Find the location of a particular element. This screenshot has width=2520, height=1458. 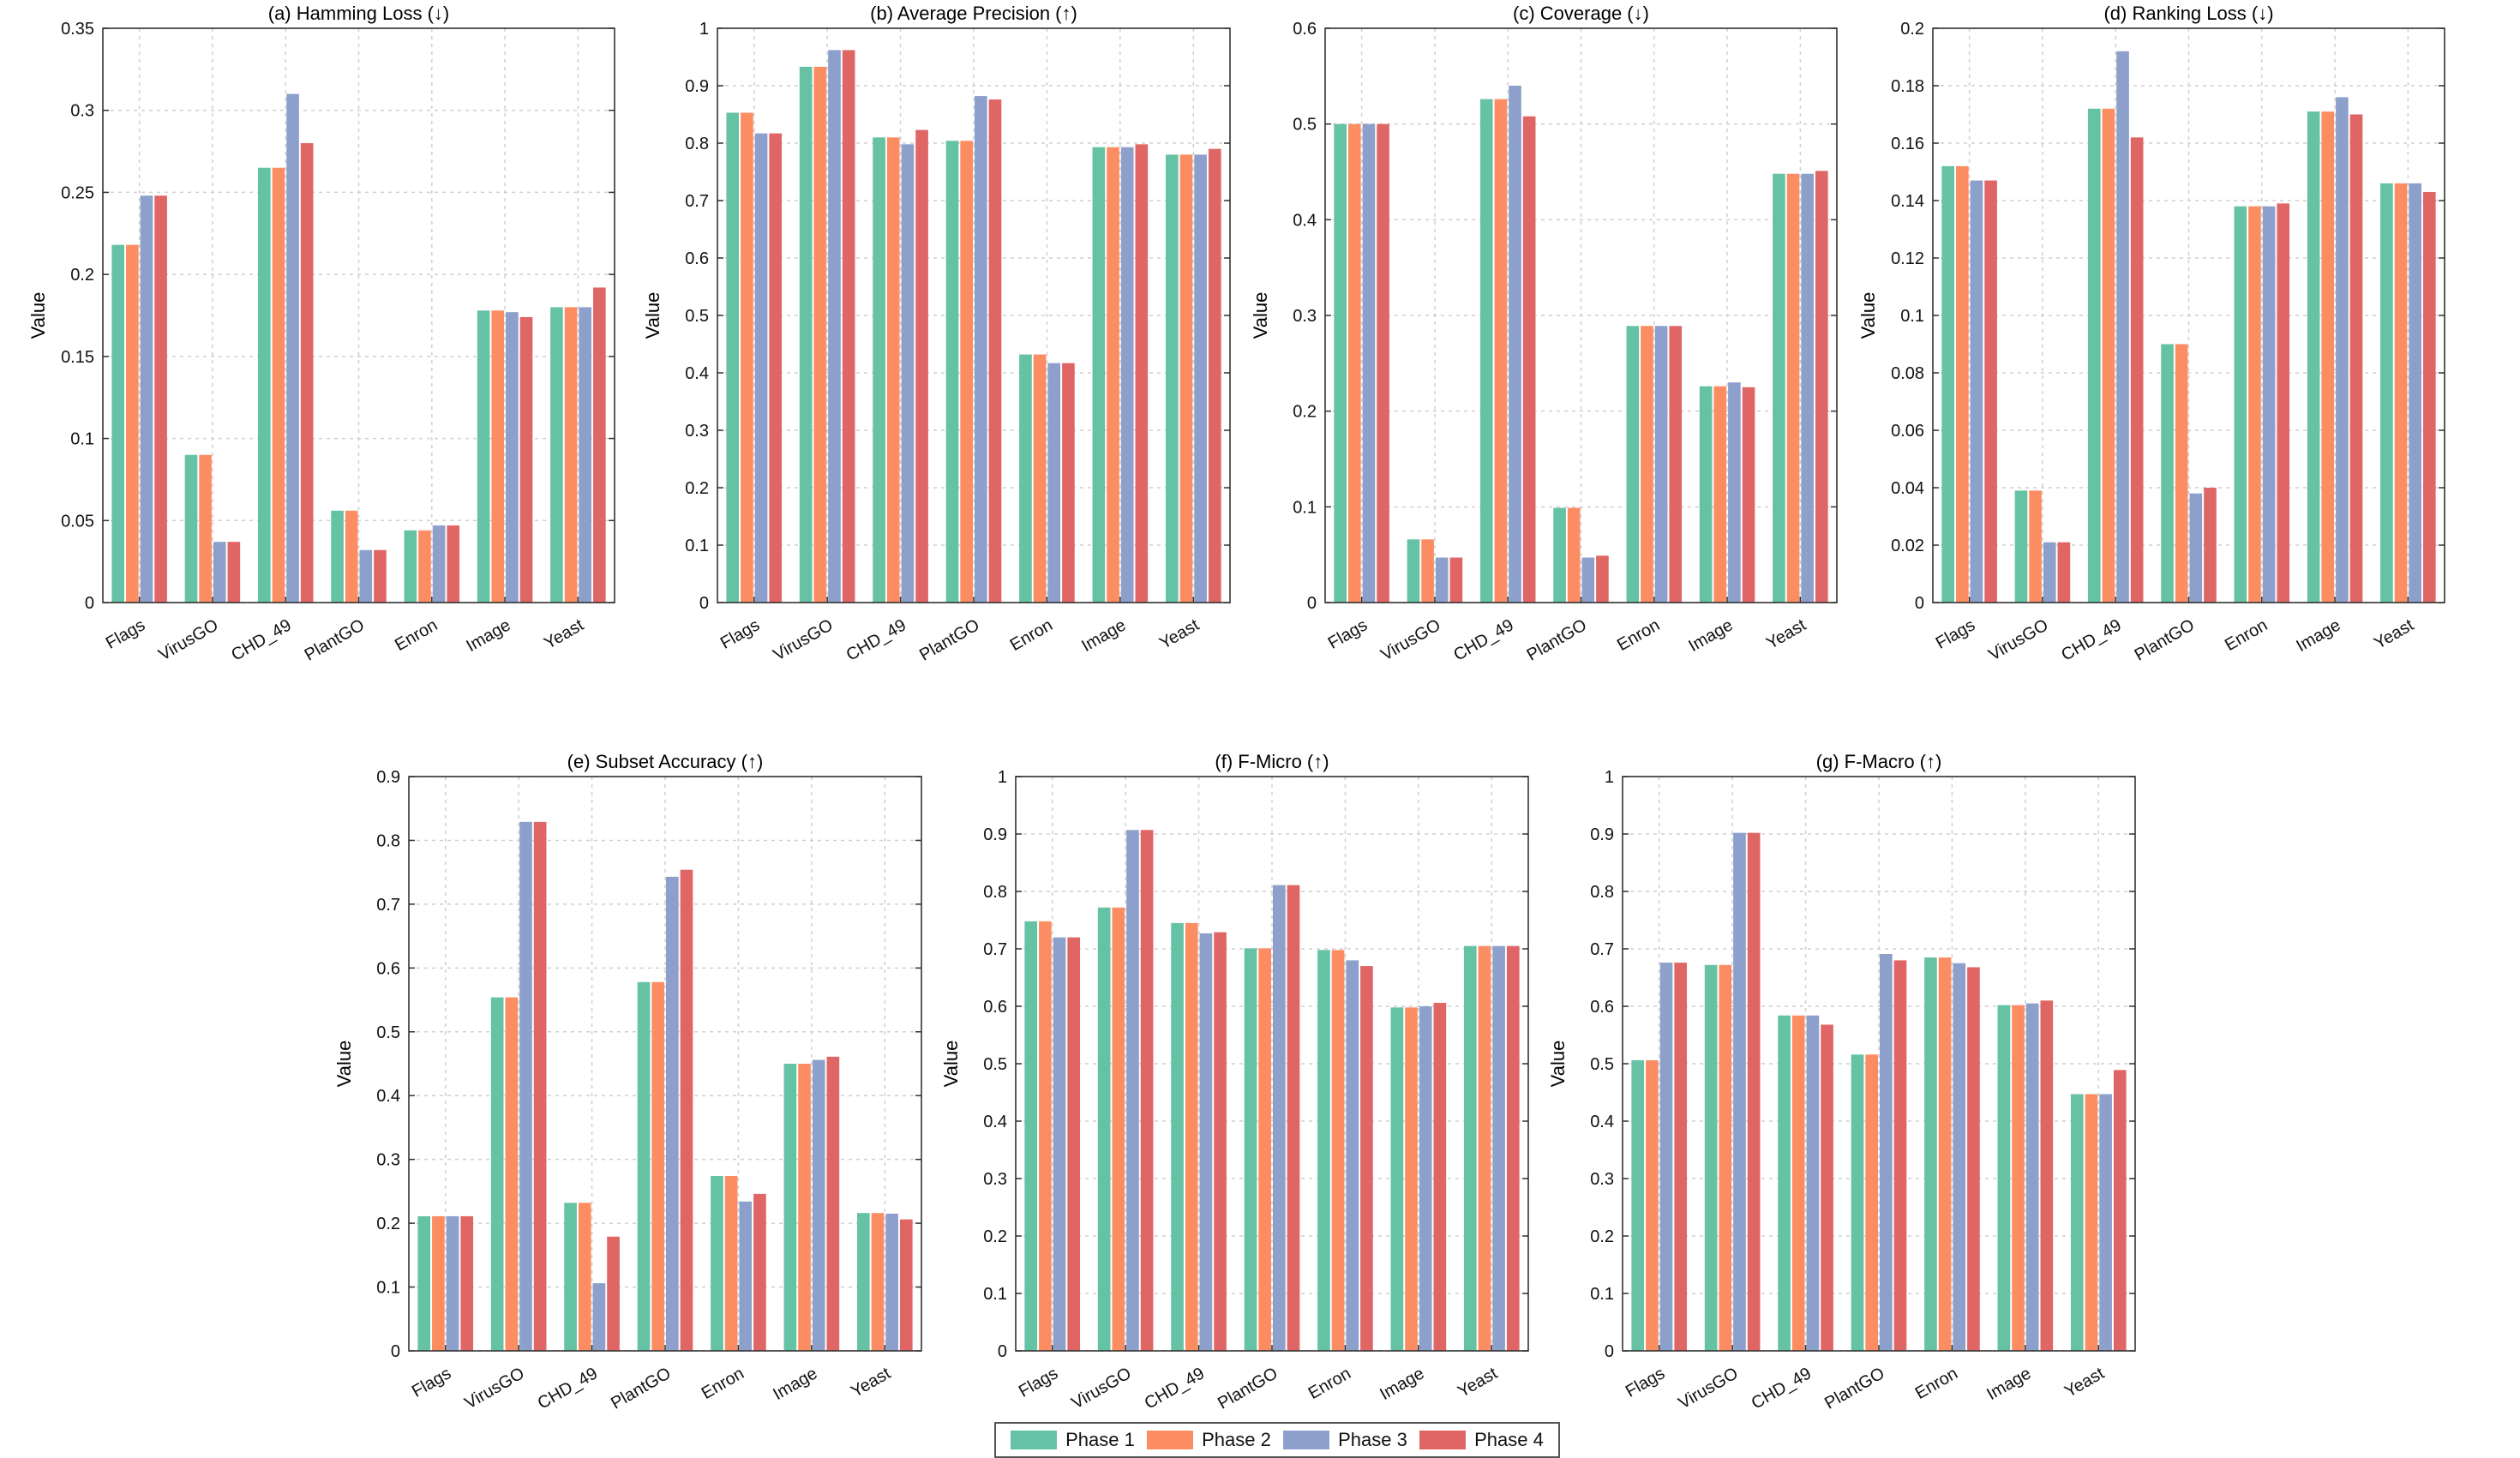

y-tick-label: 0.08 is located at coordinates (1908, 373).